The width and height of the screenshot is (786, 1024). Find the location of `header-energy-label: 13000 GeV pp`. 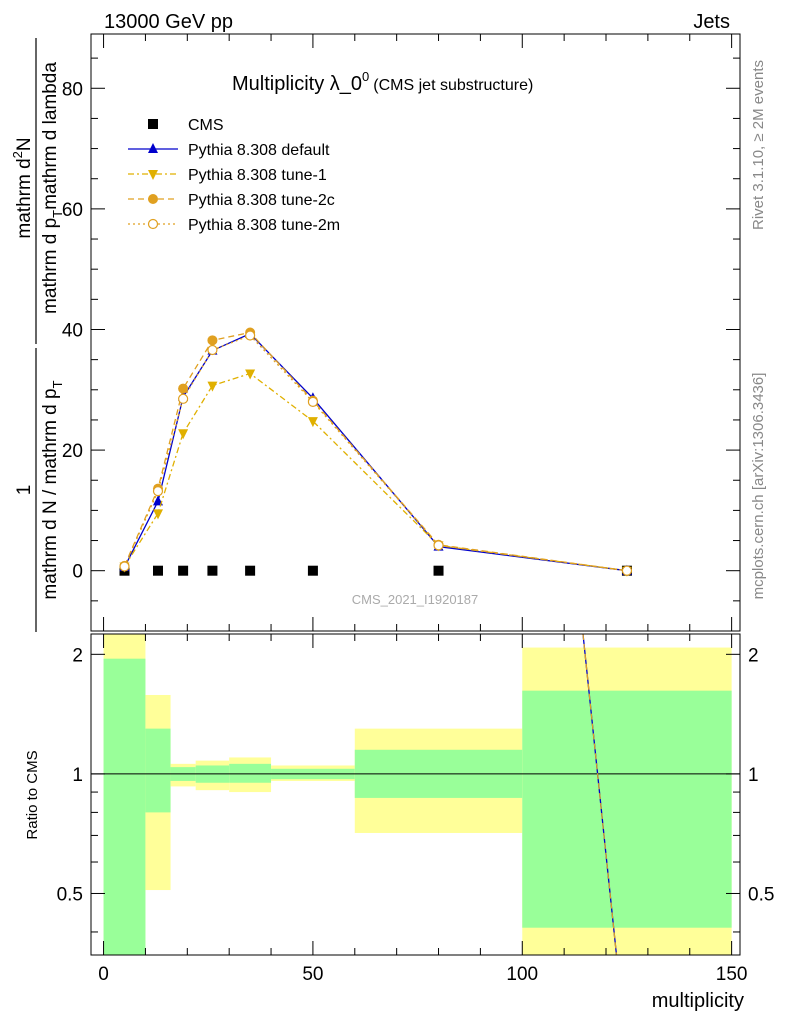

header-energy-label: 13000 GeV pp is located at coordinates (168, 22).